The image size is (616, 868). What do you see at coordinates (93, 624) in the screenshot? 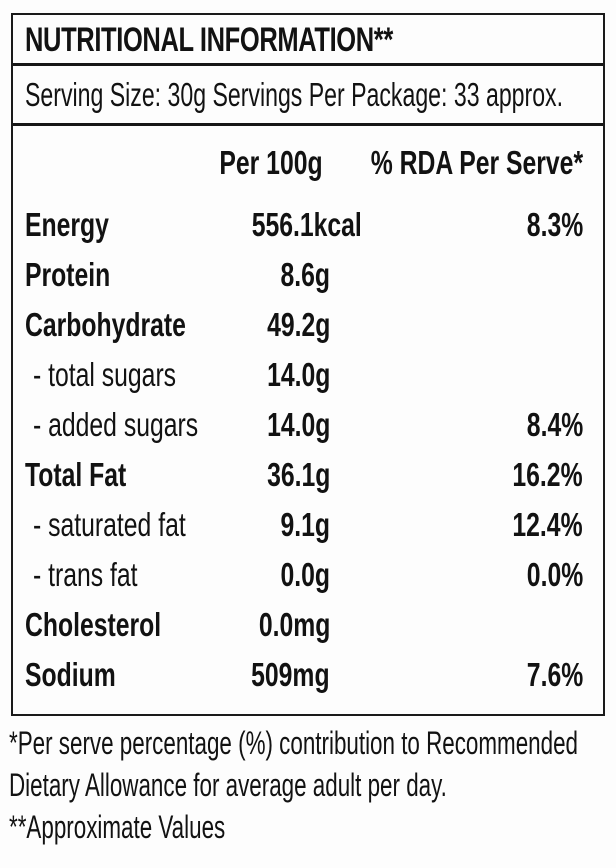
I see `nutrient-name: Cholesterol` at bounding box center [93, 624].